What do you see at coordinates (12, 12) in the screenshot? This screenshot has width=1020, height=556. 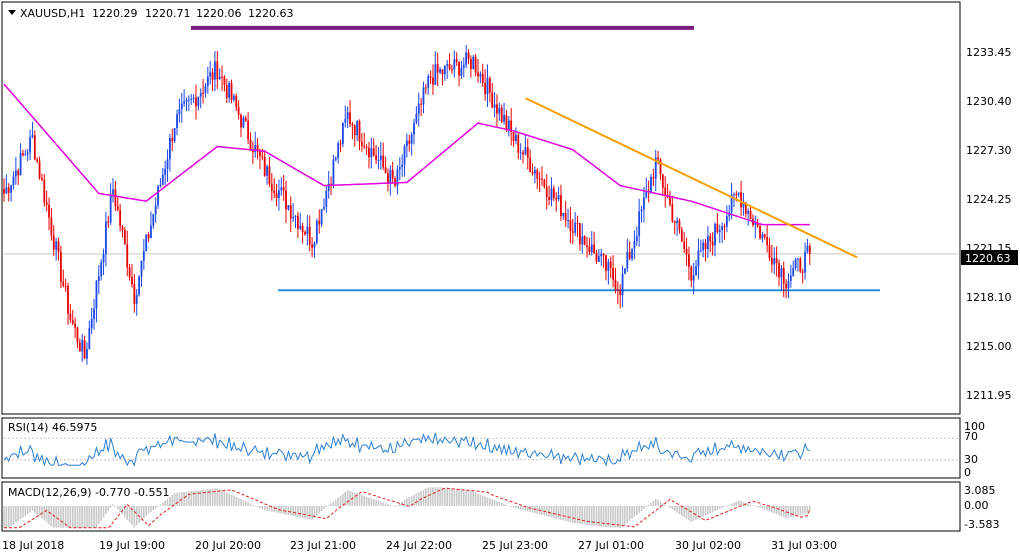 I see `dropdown-triangle-icon` at bounding box center [12, 12].